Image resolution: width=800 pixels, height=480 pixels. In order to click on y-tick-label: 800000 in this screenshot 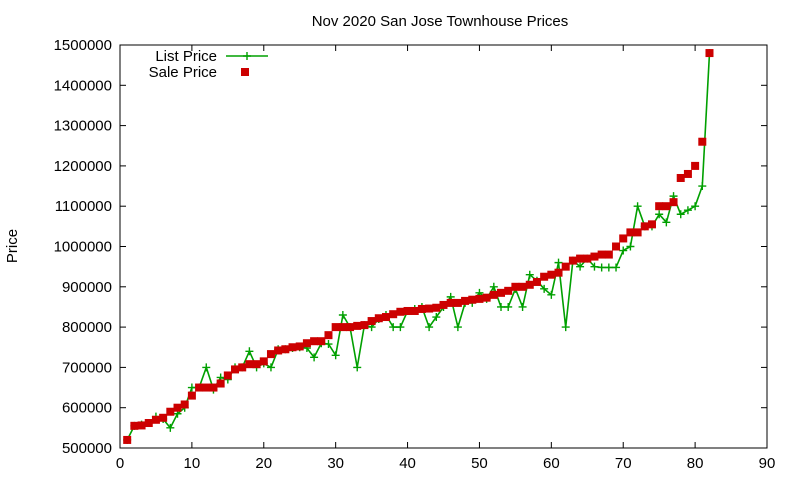, I will do `click(87, 327)`.